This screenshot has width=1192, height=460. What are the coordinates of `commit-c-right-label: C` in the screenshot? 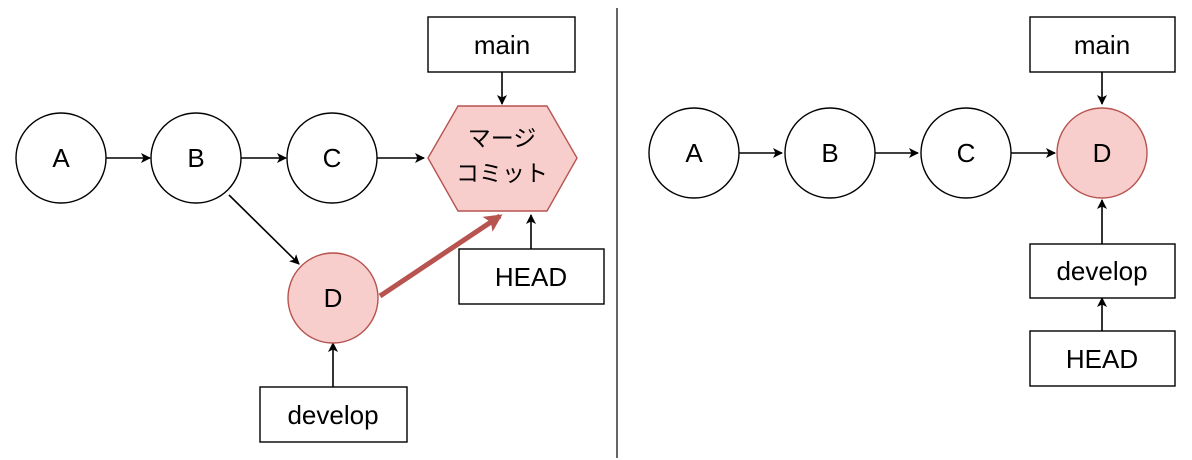 It's located at (966, 153).